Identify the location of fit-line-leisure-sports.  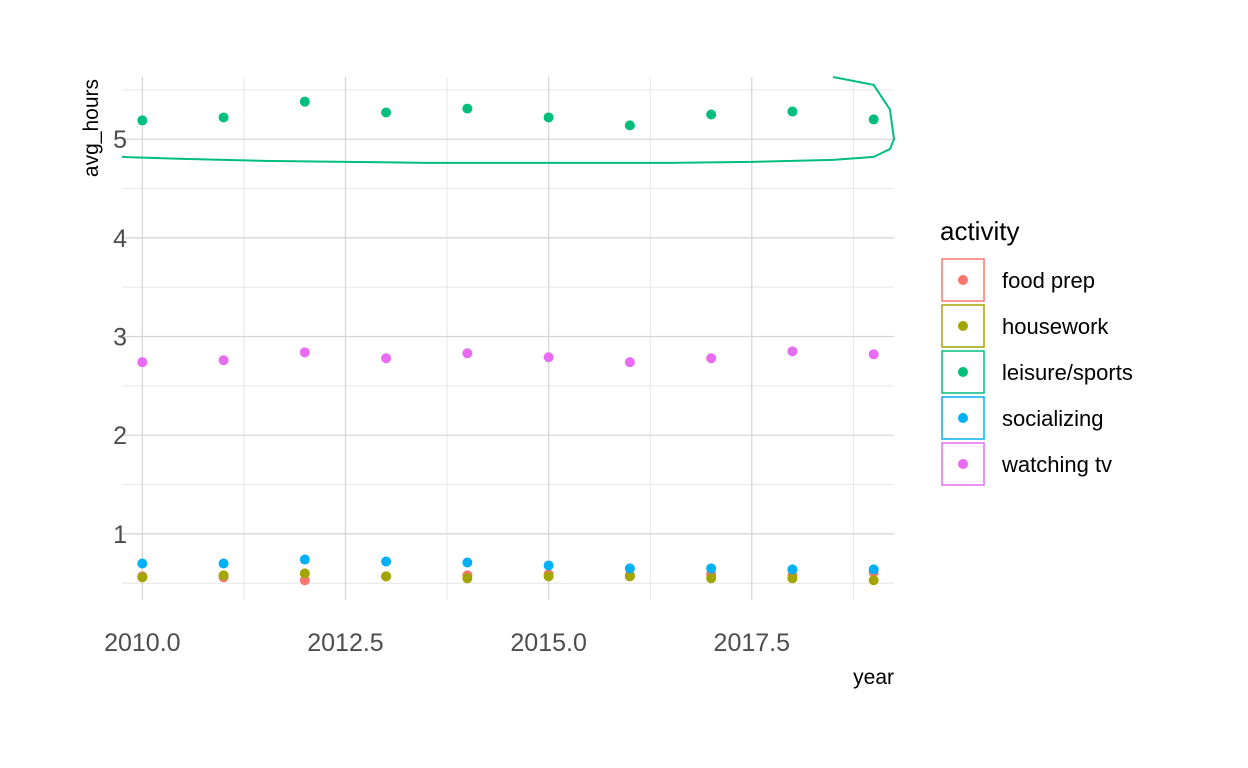
(508, 120).